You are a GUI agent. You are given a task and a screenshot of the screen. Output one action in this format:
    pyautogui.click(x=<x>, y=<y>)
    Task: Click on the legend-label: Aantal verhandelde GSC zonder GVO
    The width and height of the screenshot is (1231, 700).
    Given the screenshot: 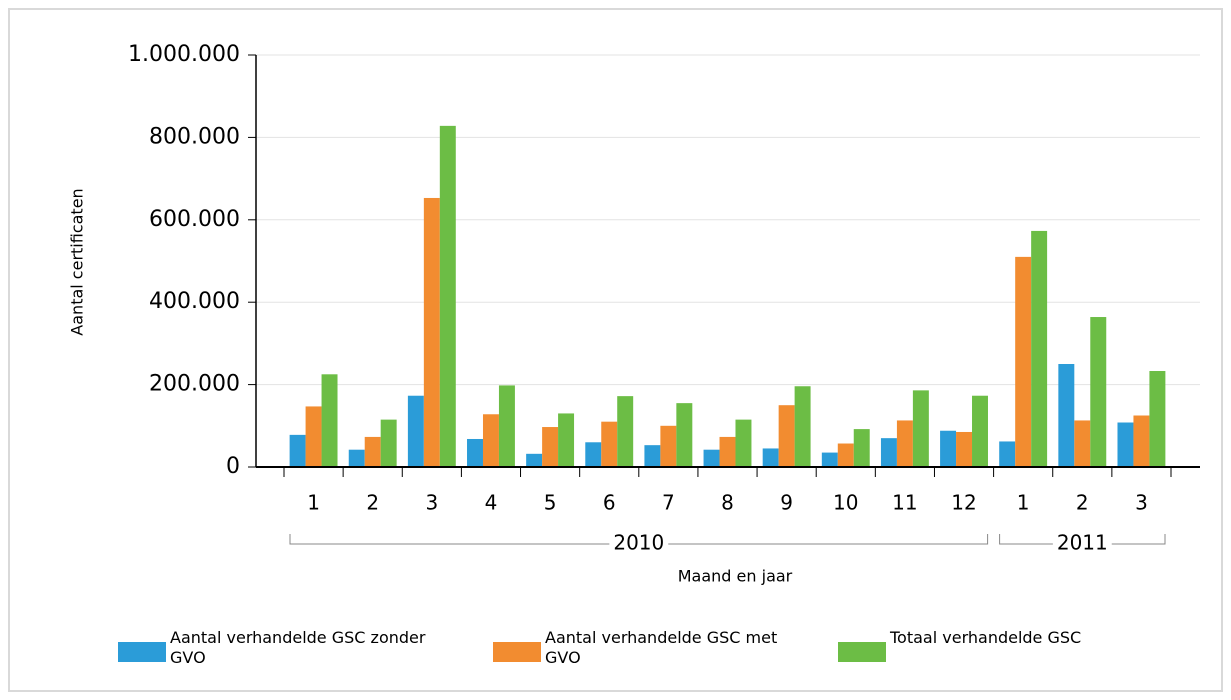 What is the action you would take?
    pyautogui.click(x=298, y=647)
    